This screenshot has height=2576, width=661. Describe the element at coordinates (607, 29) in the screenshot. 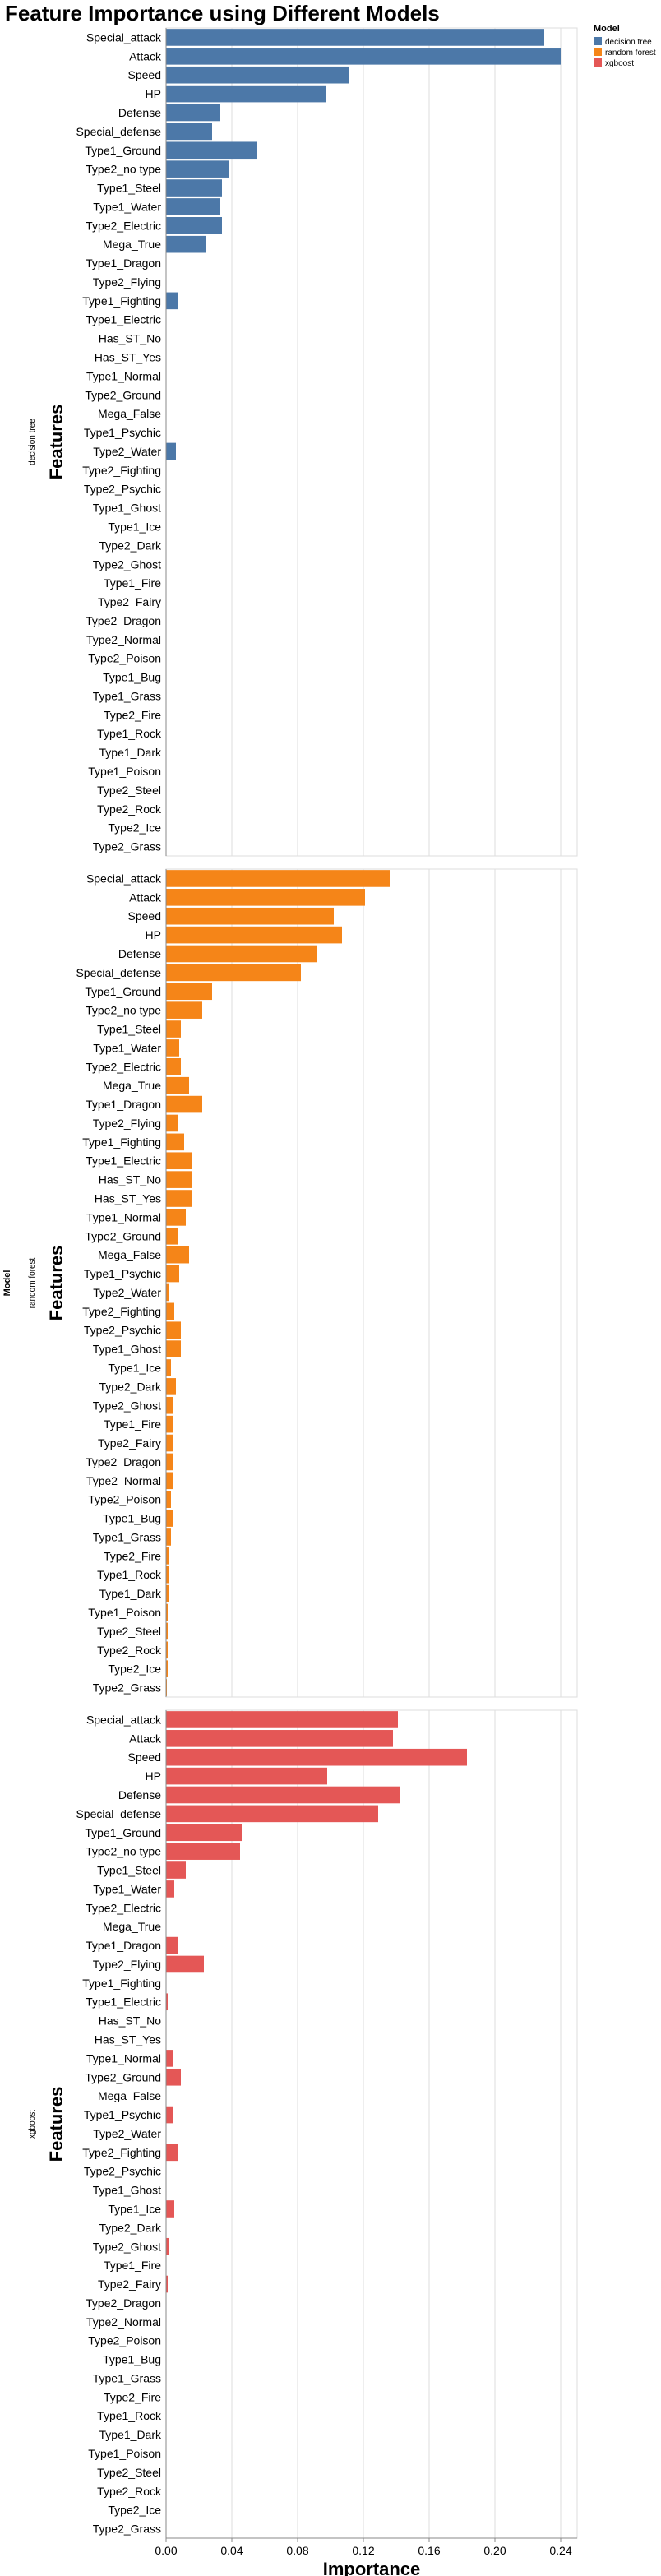

I see `legend-title: Model` at that location.